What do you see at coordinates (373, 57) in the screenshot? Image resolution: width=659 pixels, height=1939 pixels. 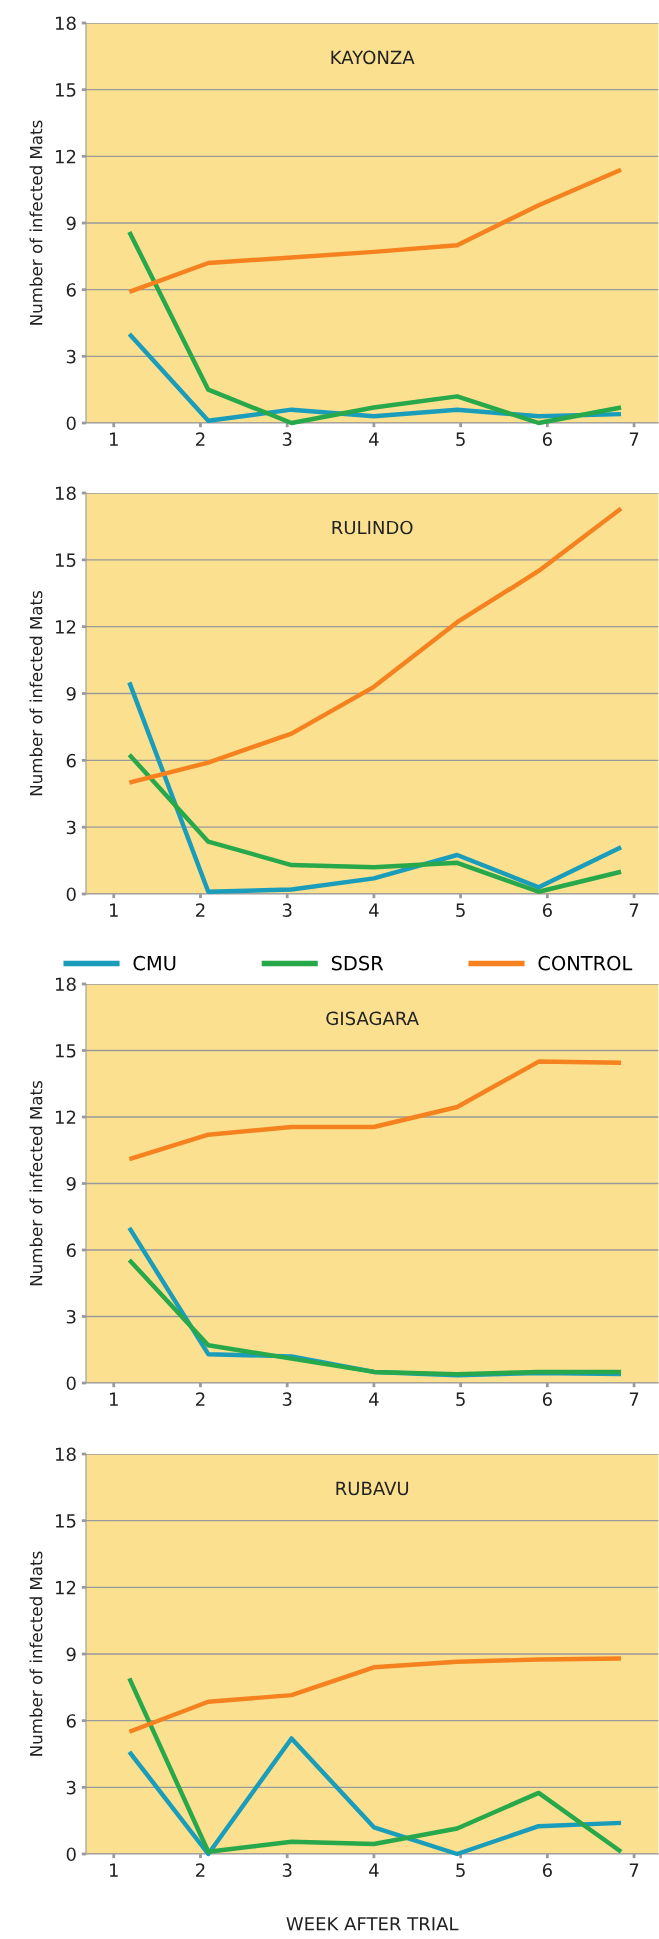 I see `text: KAYONZA` at bounding box center [373, 57].